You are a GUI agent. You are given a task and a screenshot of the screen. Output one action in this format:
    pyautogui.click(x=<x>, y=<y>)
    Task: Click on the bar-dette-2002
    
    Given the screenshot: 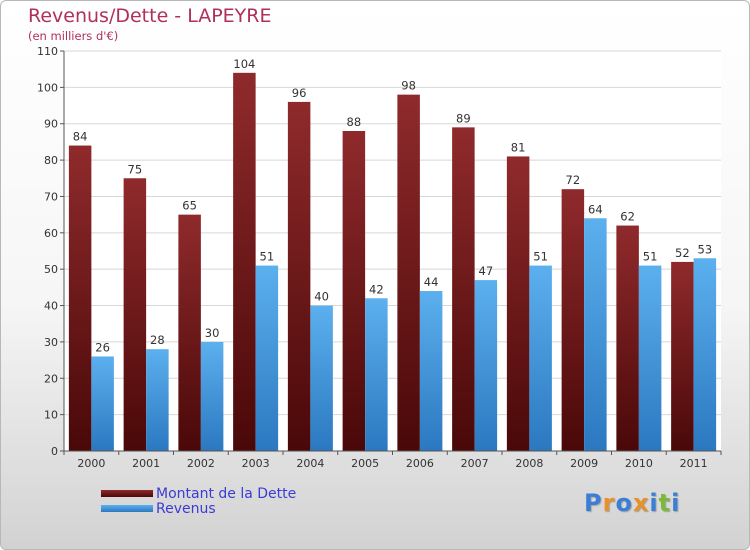 What is the action you would take?
    pyautogui.click(x=189, y=332)
    